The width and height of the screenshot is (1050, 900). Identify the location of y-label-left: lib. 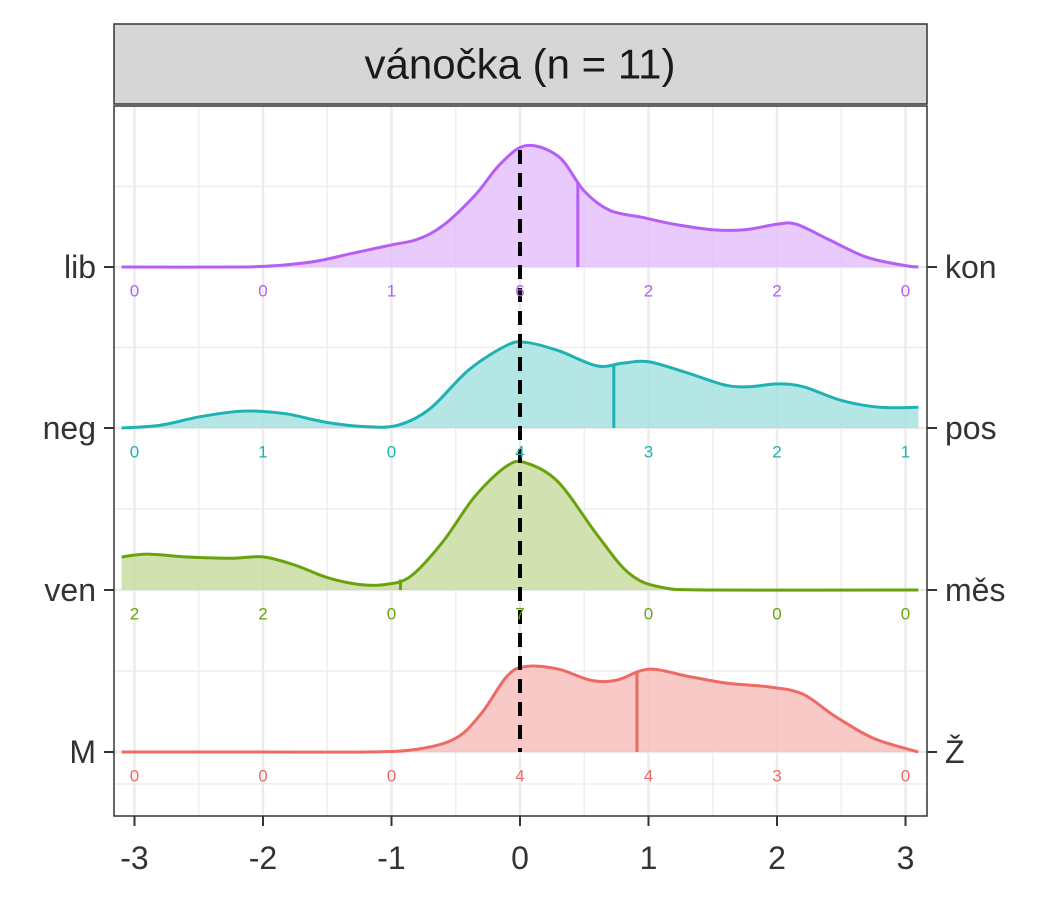
(80, 267).